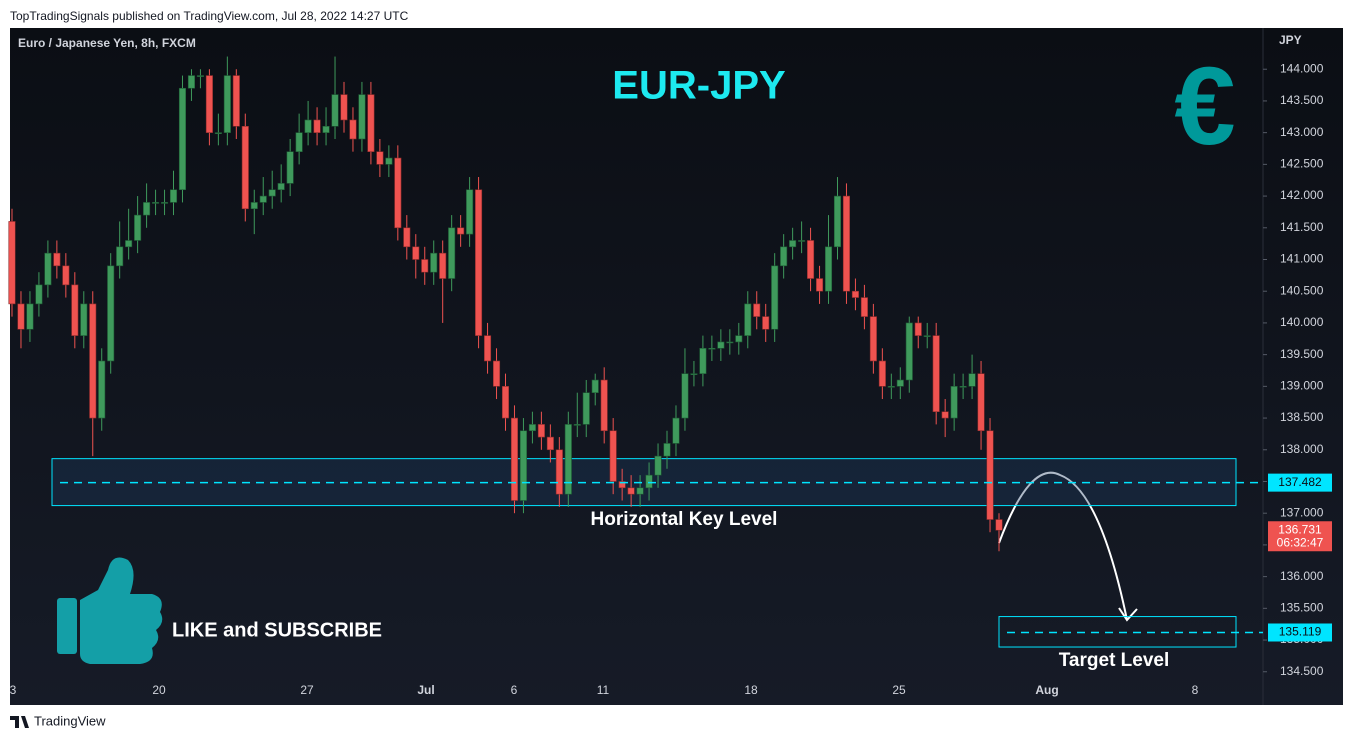 The image size is (1354, 740). Describe the element at coordinates (751, 690) in the screenshot. I see `x-tick-label: 18` at that location.